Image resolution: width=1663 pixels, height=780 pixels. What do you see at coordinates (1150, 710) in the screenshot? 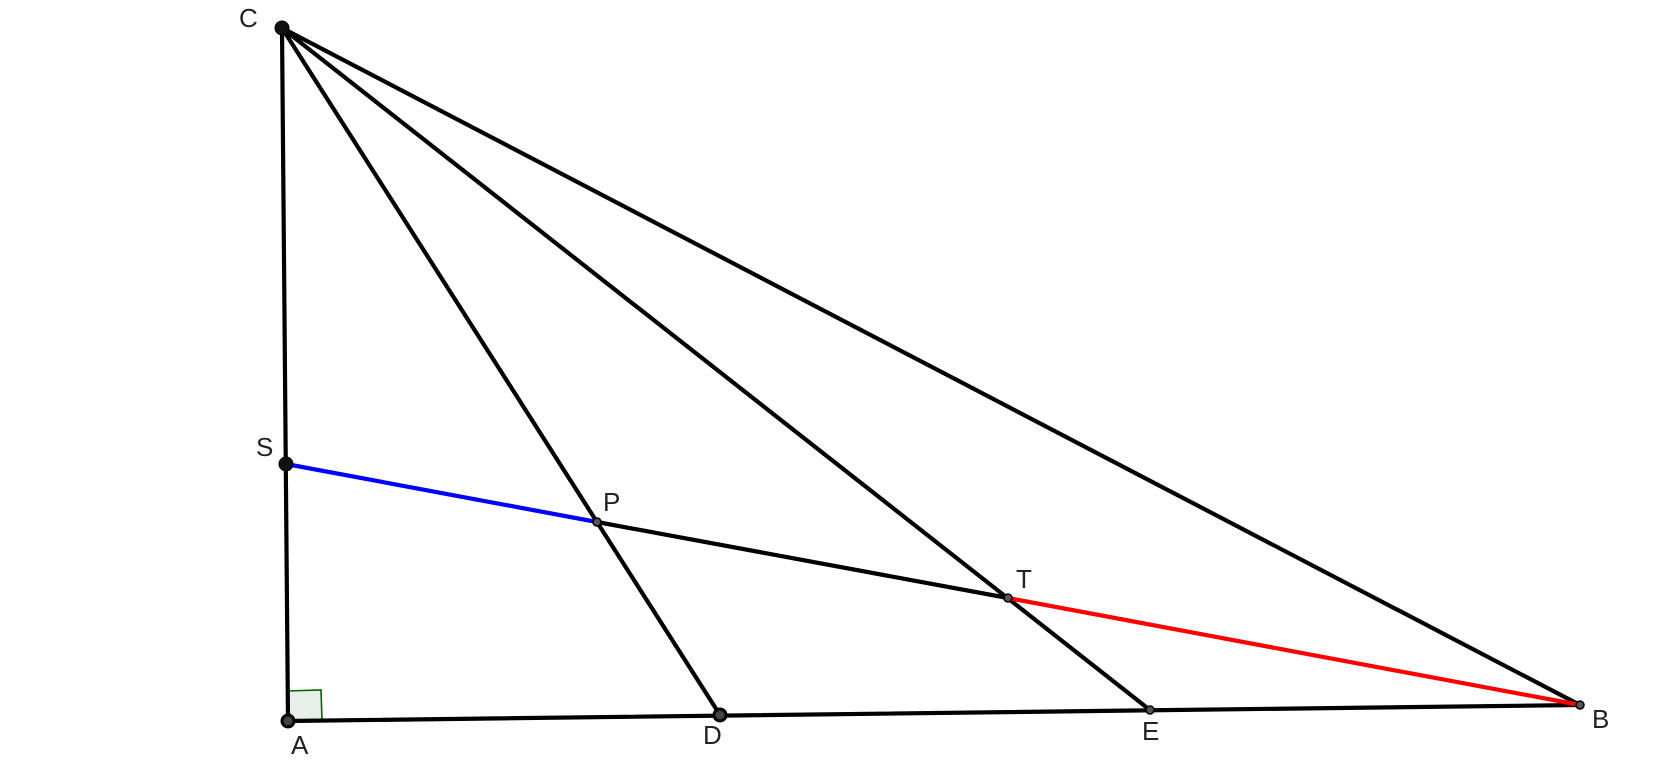
I see `point-E` at bounding box center [1150, 710].